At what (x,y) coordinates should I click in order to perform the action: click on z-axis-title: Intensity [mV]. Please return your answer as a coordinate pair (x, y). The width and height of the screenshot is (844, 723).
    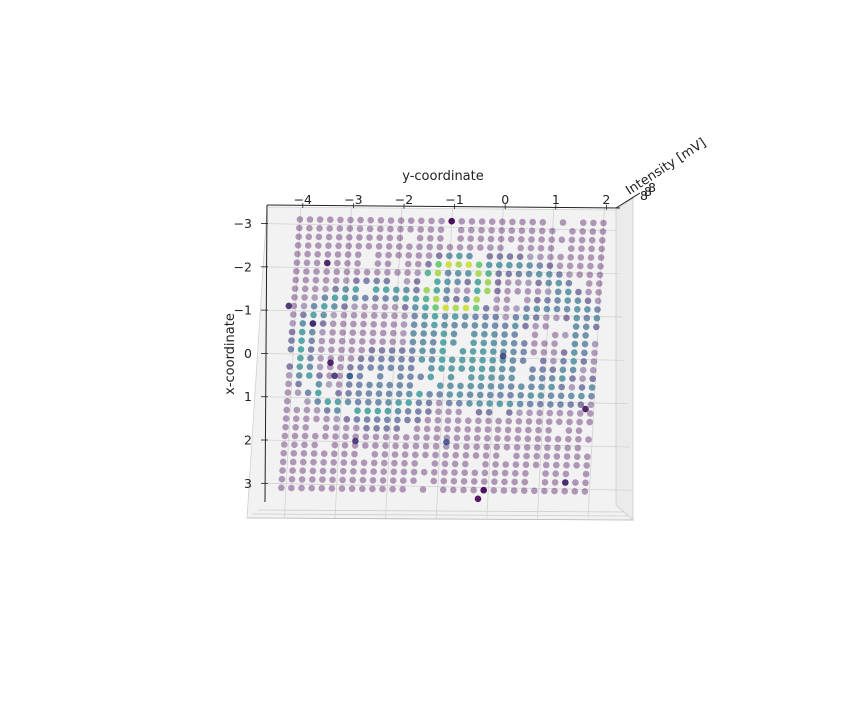
    Looking at the image, I should click on (666, 167).